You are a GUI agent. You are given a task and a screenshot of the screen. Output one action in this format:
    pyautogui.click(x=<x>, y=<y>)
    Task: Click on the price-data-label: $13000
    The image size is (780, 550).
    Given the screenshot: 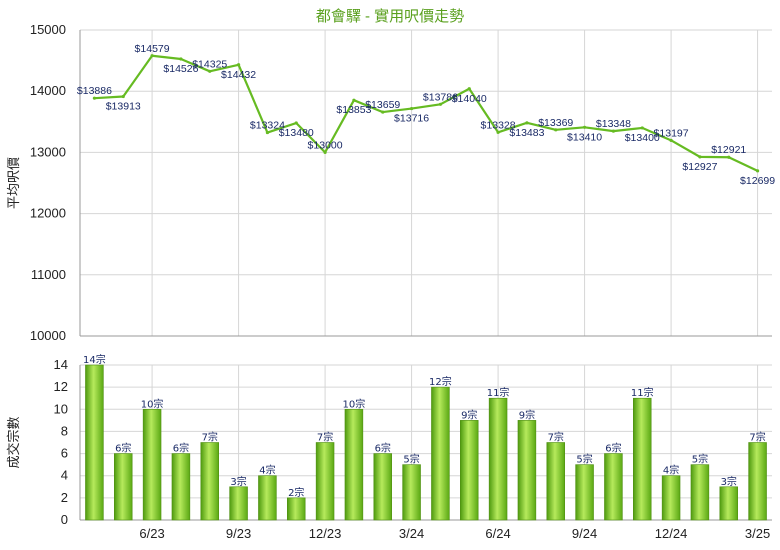 What is the action you would take?
    pyautogui.click(x=325, y=145)
    